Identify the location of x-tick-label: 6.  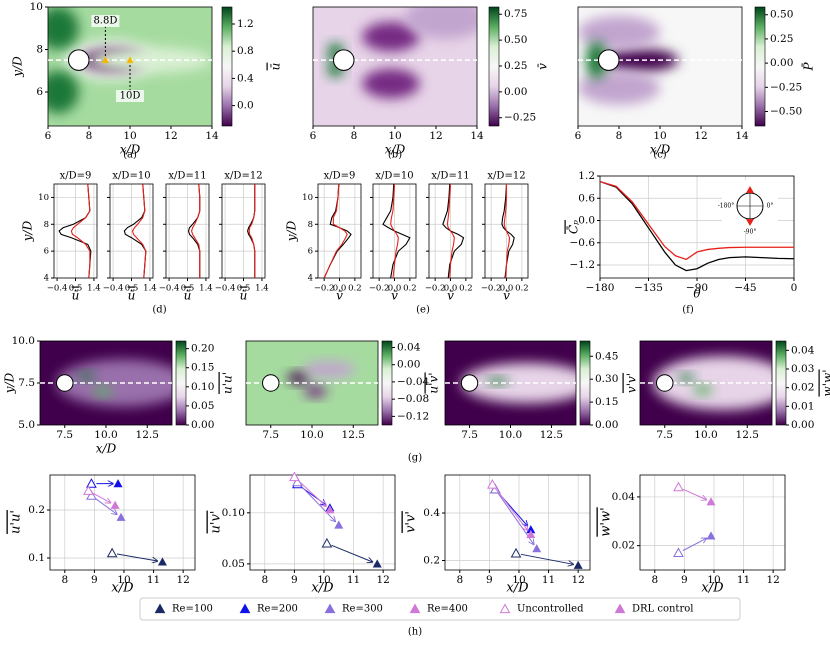
(48, 136).